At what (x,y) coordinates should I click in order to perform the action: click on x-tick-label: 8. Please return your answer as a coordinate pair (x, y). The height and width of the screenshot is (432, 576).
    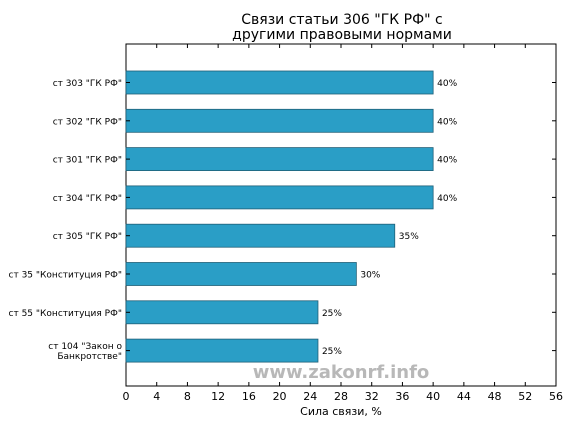
    Looking at the image, I should click on (187, 396).